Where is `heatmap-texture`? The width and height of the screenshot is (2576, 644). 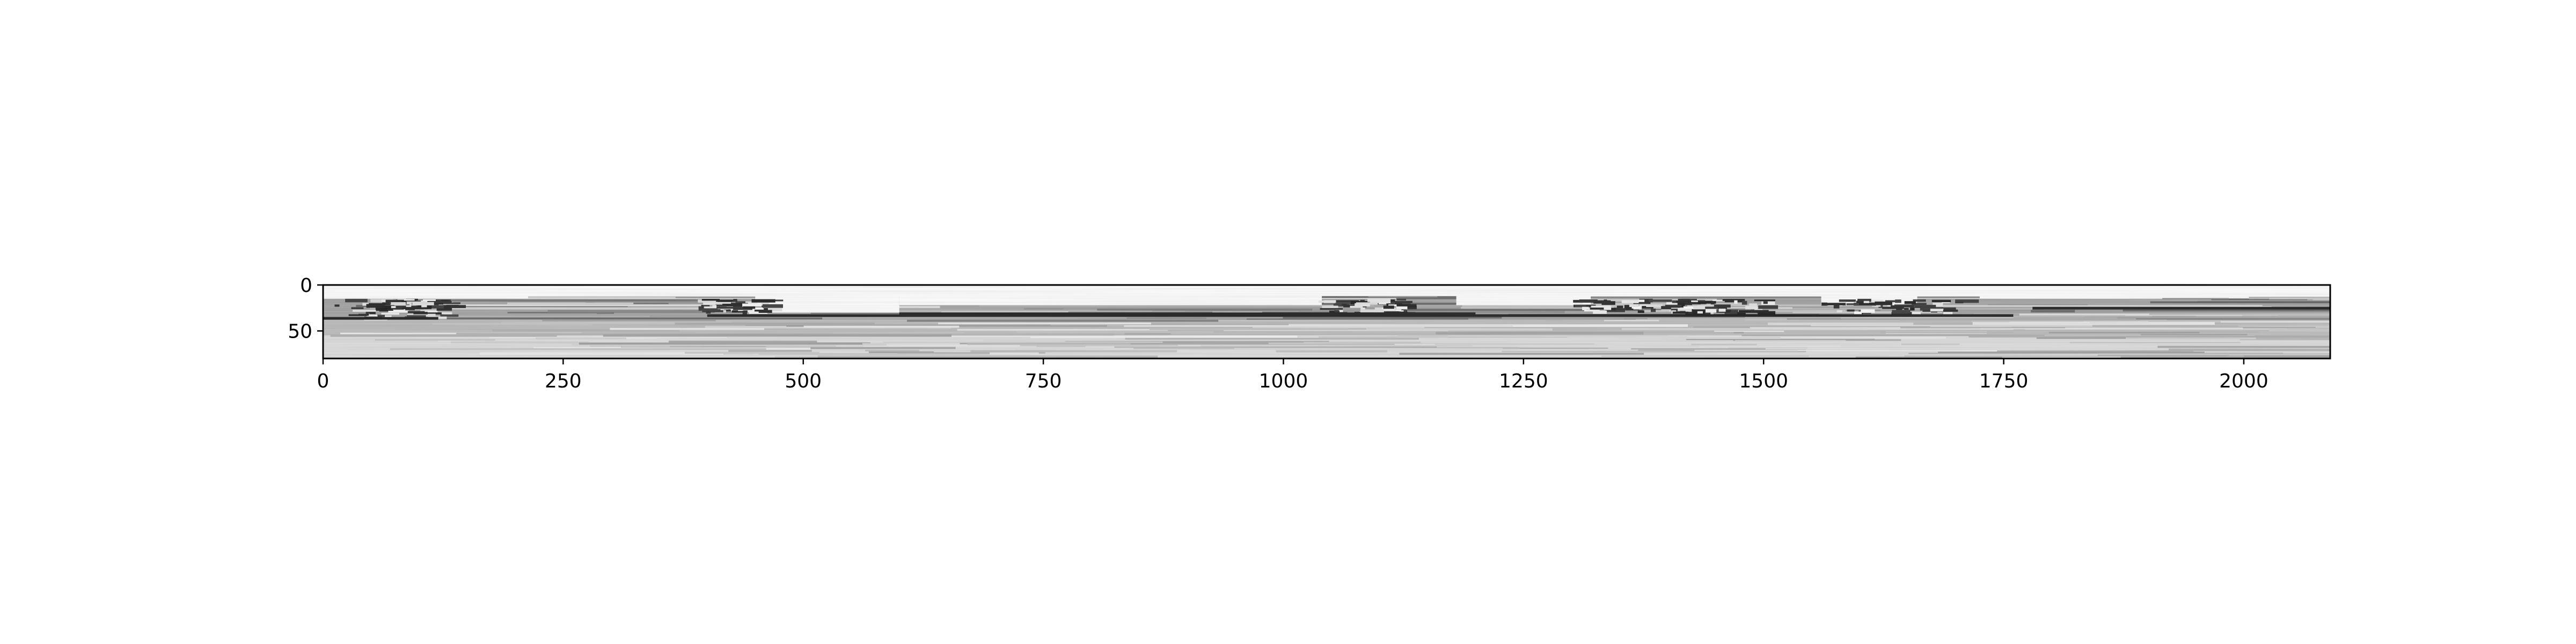
heatmap-texture is located at coordinates (1326, 321).